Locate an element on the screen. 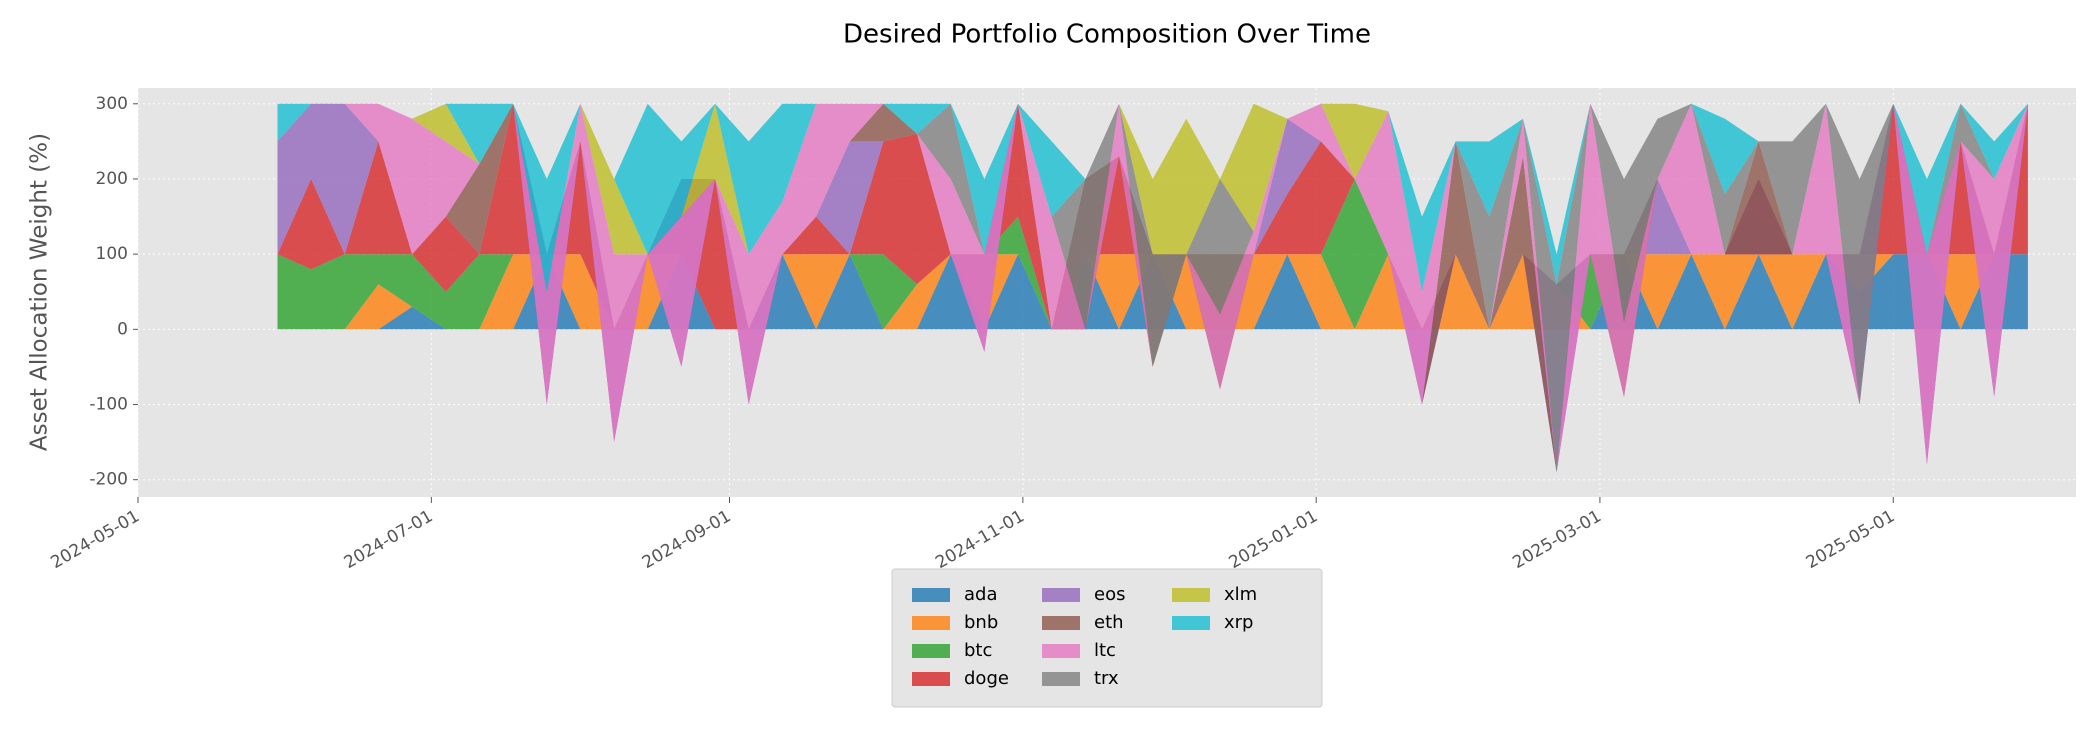  legend-label: eth is located at coordinates (1109, 622).